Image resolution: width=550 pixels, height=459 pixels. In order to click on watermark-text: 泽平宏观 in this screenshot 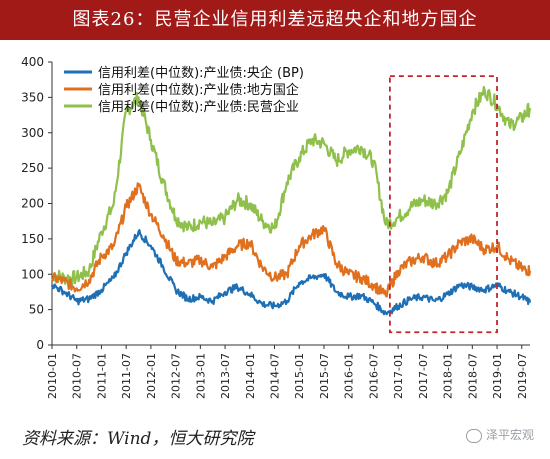, I will do `click(509, 435)`.